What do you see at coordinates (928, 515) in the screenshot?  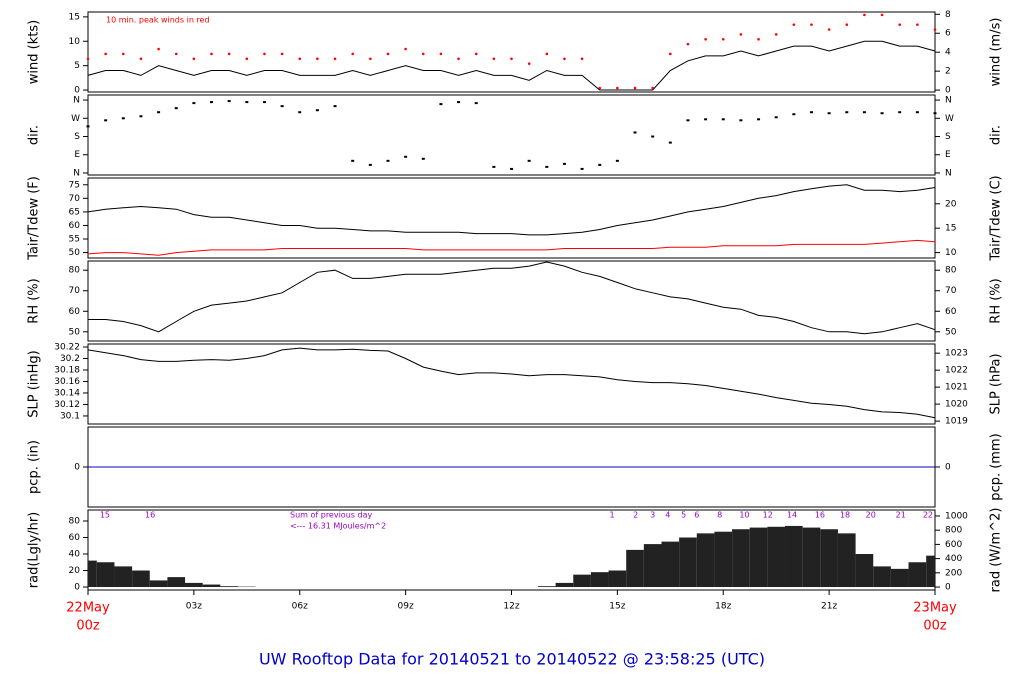 I see `hour-label: 22` at bounding box center [928, 515].